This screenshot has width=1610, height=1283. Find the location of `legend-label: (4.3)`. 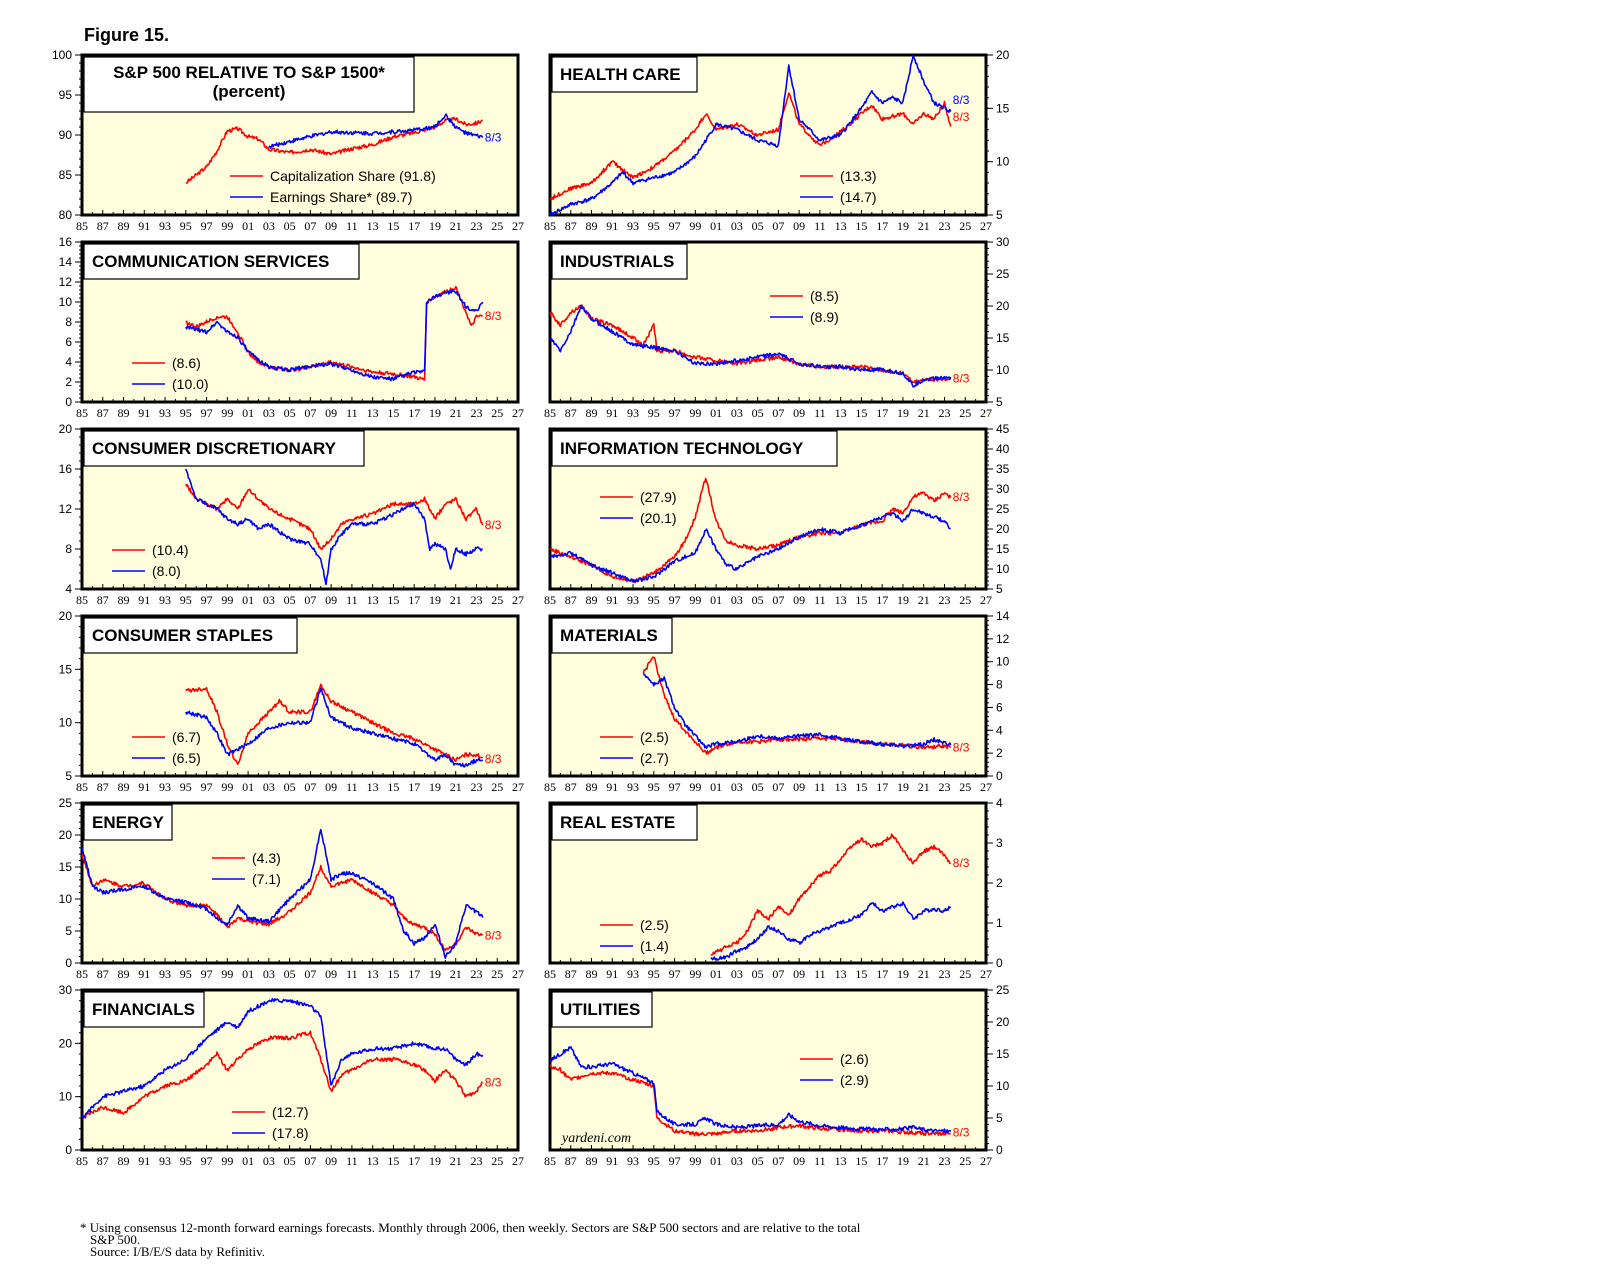

legend-label: (4.3) is located at coordinates (266, 858).